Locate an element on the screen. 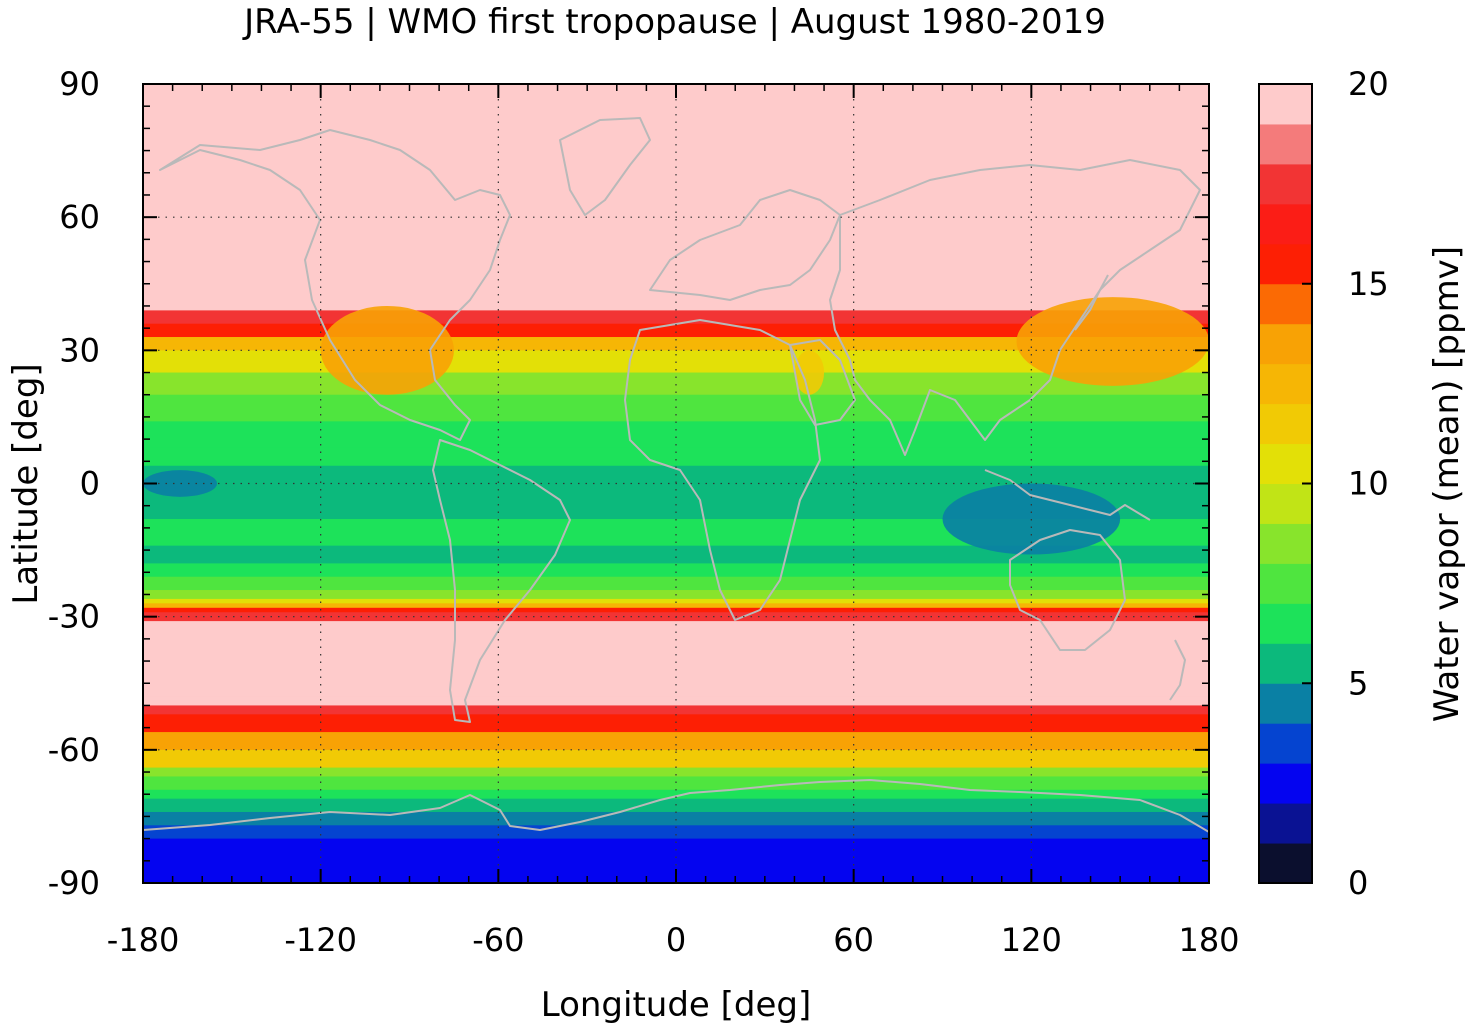 The height and width of the screenshot is (1033, 1471). y-tick-label: 90 is located at coordinates (79, 84).